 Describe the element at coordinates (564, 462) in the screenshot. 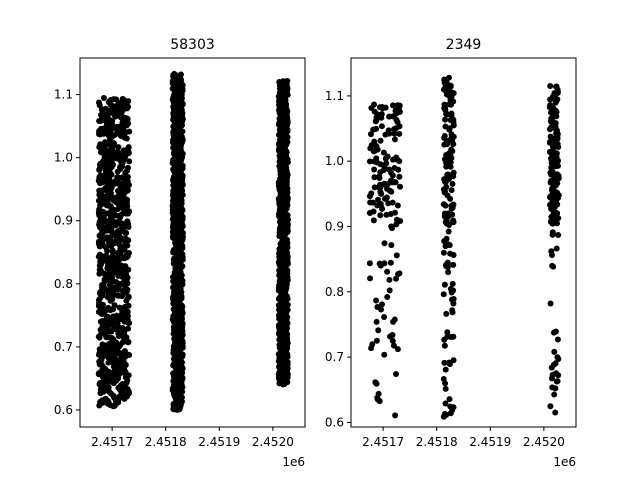

I see `x-offset-label: 1e6` at that location.